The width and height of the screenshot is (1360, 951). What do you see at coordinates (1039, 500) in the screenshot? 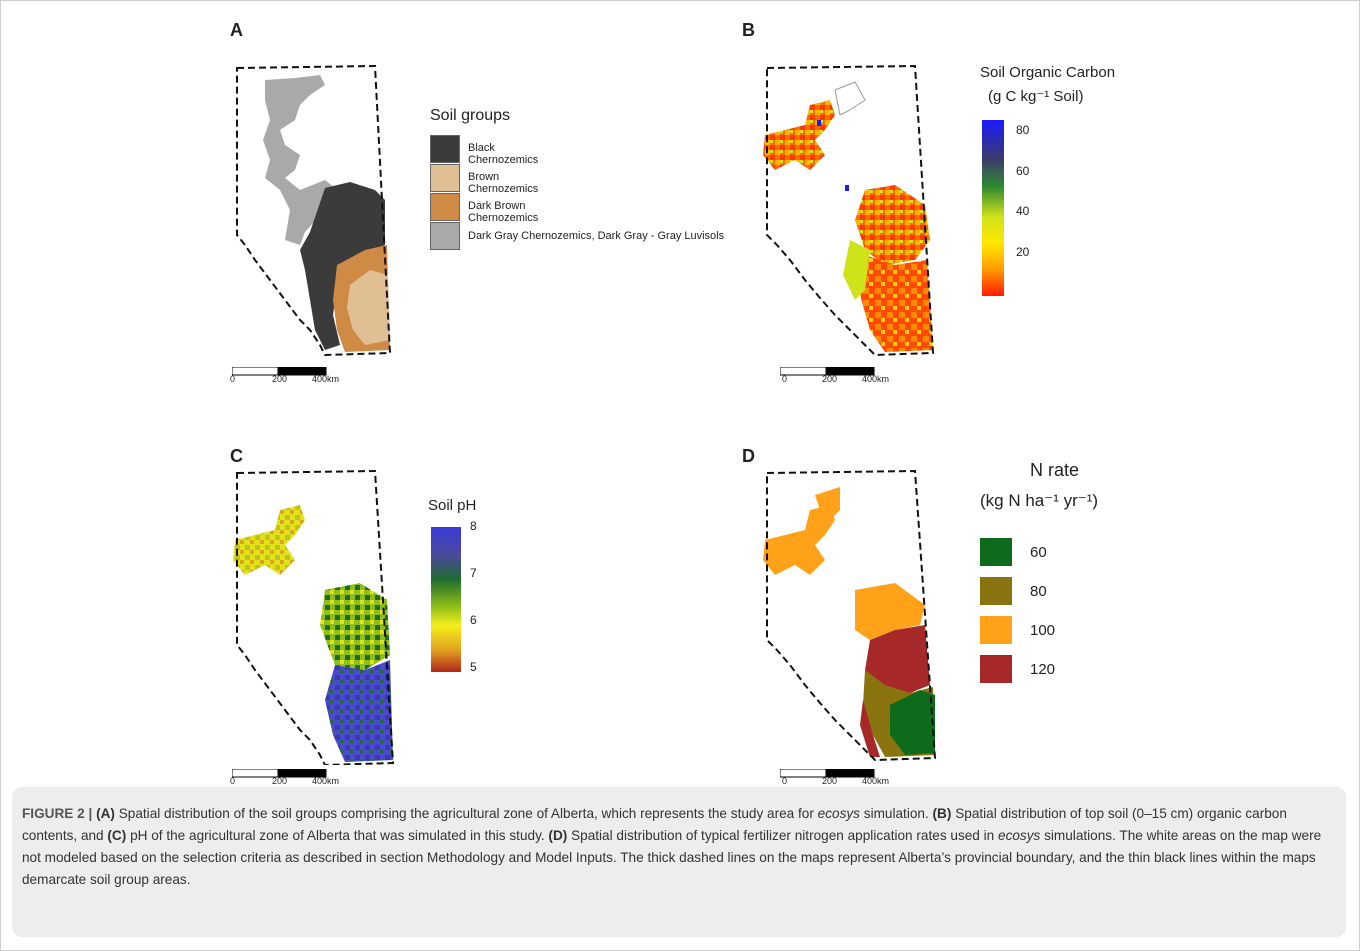
I see `legend-d-unit: (kg N ha⁻¹ yr⁻¹)` at bounding box center [1039, 500].